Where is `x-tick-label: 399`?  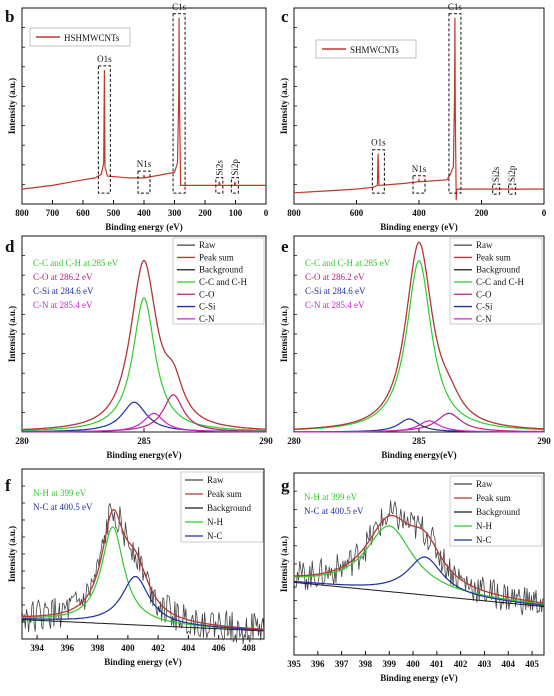
x-tick-label: 399 is located at coordinates (389, 664).